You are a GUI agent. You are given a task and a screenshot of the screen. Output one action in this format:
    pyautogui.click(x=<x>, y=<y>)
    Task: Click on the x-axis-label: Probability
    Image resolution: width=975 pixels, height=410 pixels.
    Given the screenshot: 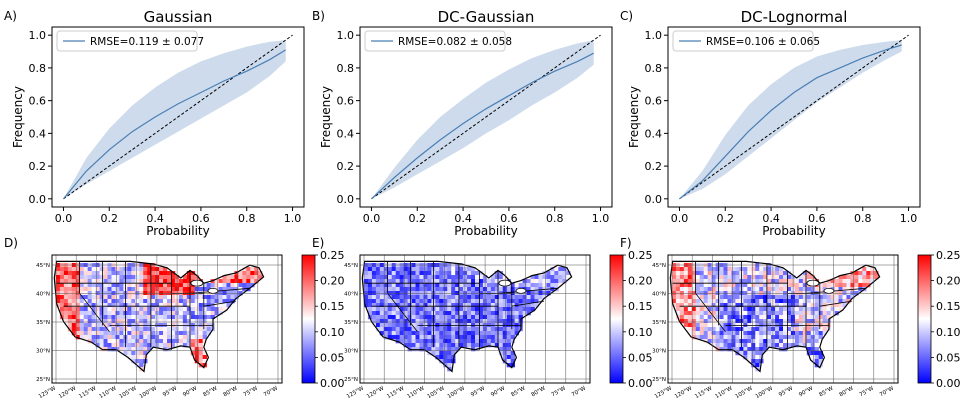 What is the action you would take?
    pyautogui.click(x=485, y=231)
    